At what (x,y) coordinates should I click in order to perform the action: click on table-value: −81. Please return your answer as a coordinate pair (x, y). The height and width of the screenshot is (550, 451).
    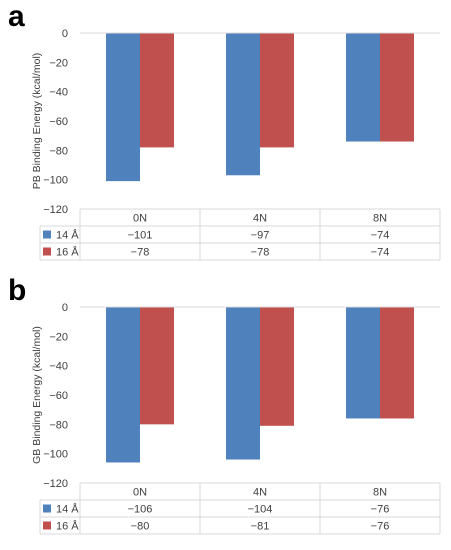
    Looking at the image, I should click on (260, 527).